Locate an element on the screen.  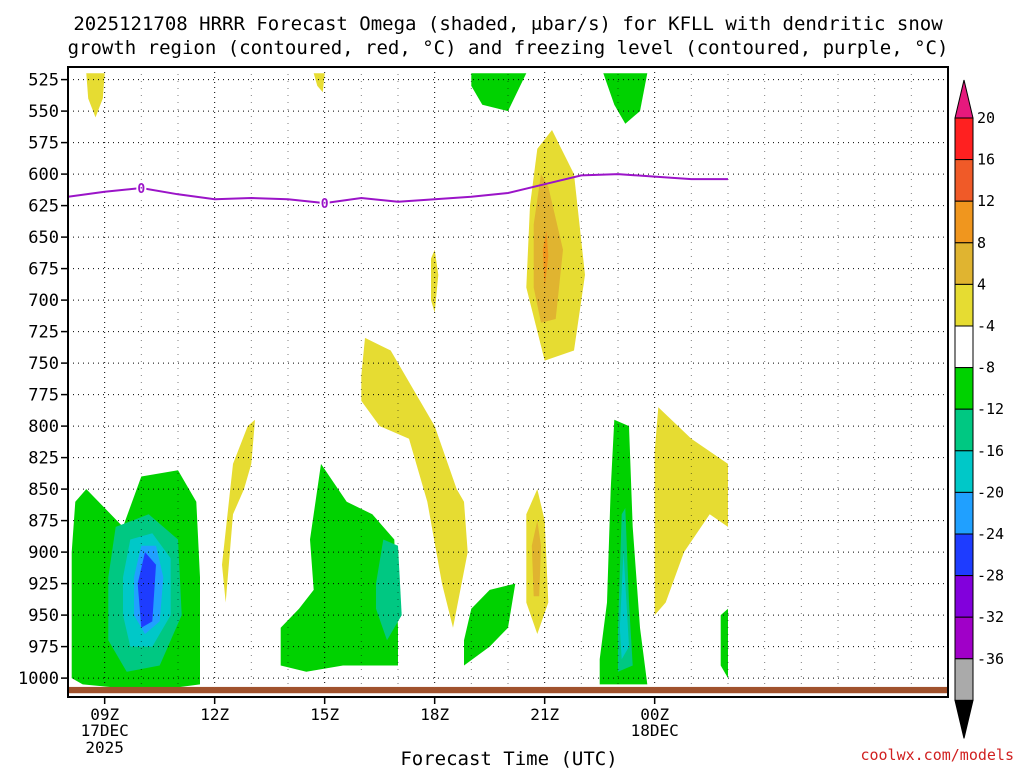
y-tick-label-525: 525 is located at coordinates (43, 81).